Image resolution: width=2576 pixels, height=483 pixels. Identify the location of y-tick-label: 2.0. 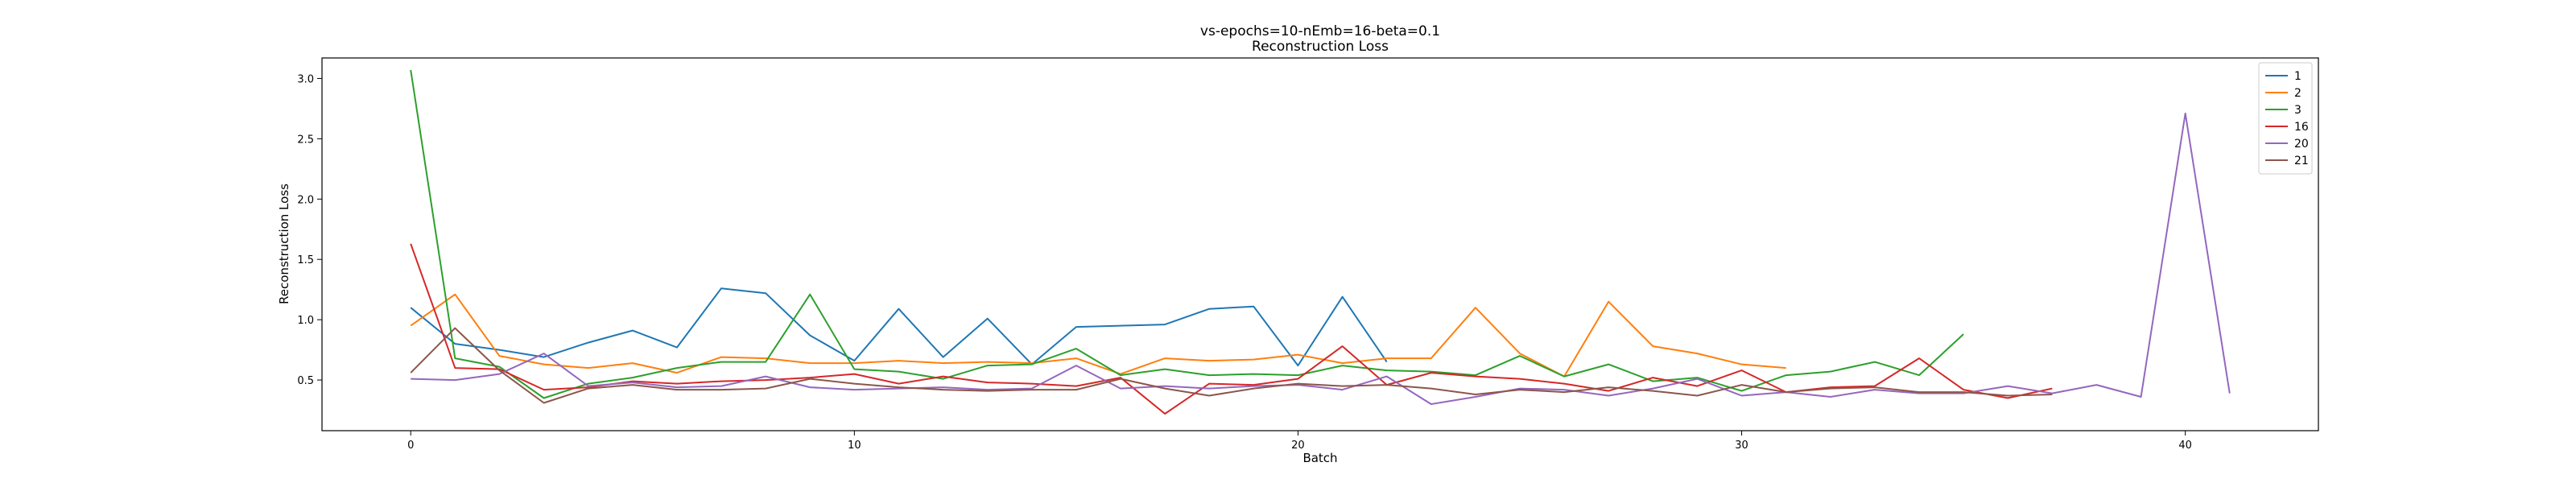
(305, 200).